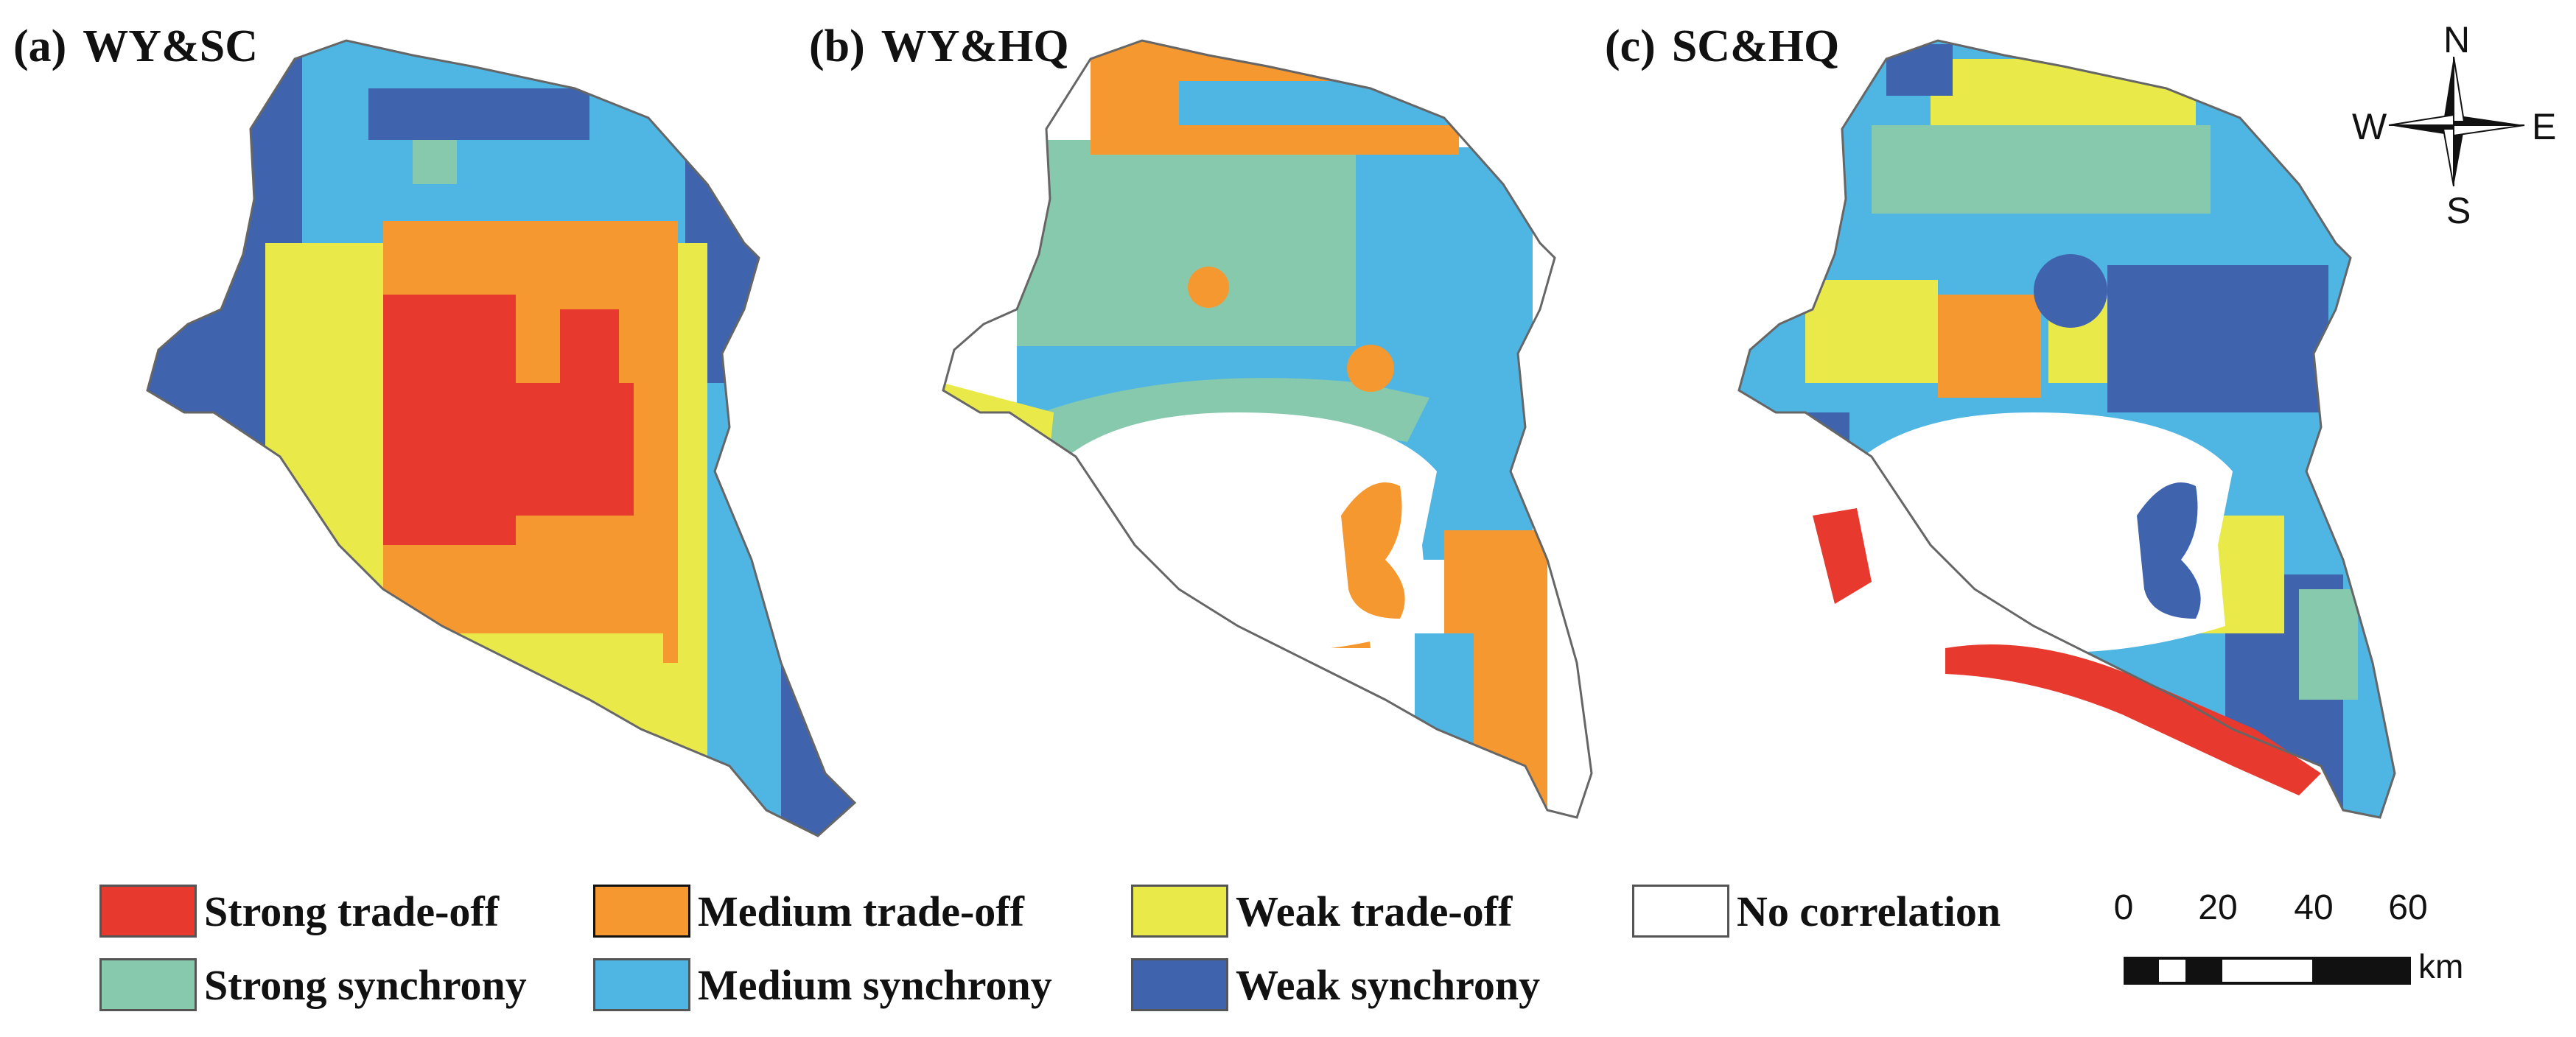 The width and height of the screenshot is (2576, 1037). What do you see at coordinates (1842, 556) in the screenshot?
I see `c-strong-tradeoff-west` at bounding box center [1842, 556].